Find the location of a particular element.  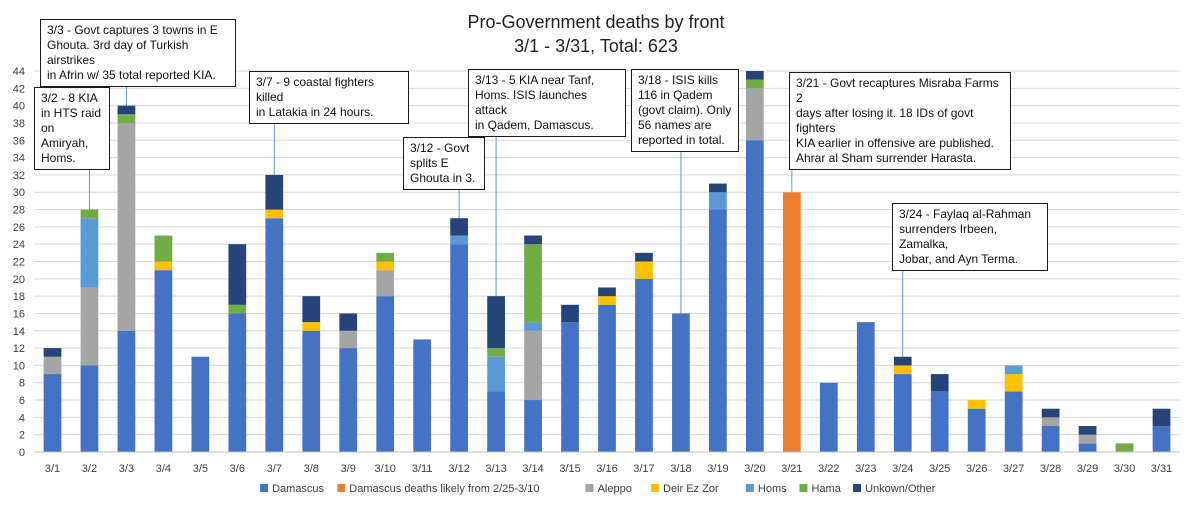

x-tick-label: 3/3 is located at coordinates (126, 469).